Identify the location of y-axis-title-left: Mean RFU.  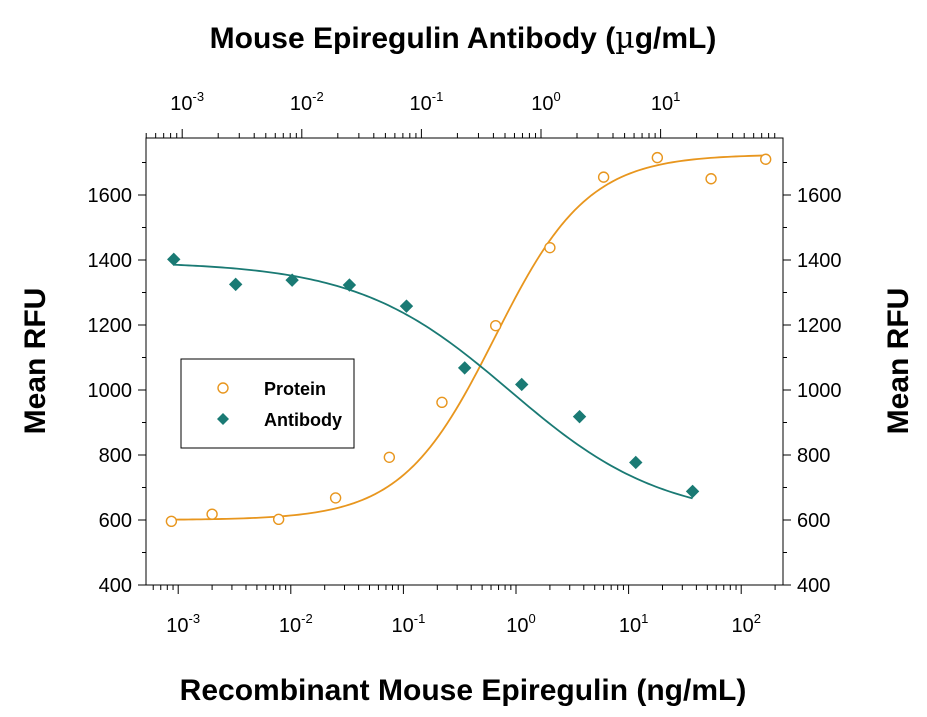
(35, 361).